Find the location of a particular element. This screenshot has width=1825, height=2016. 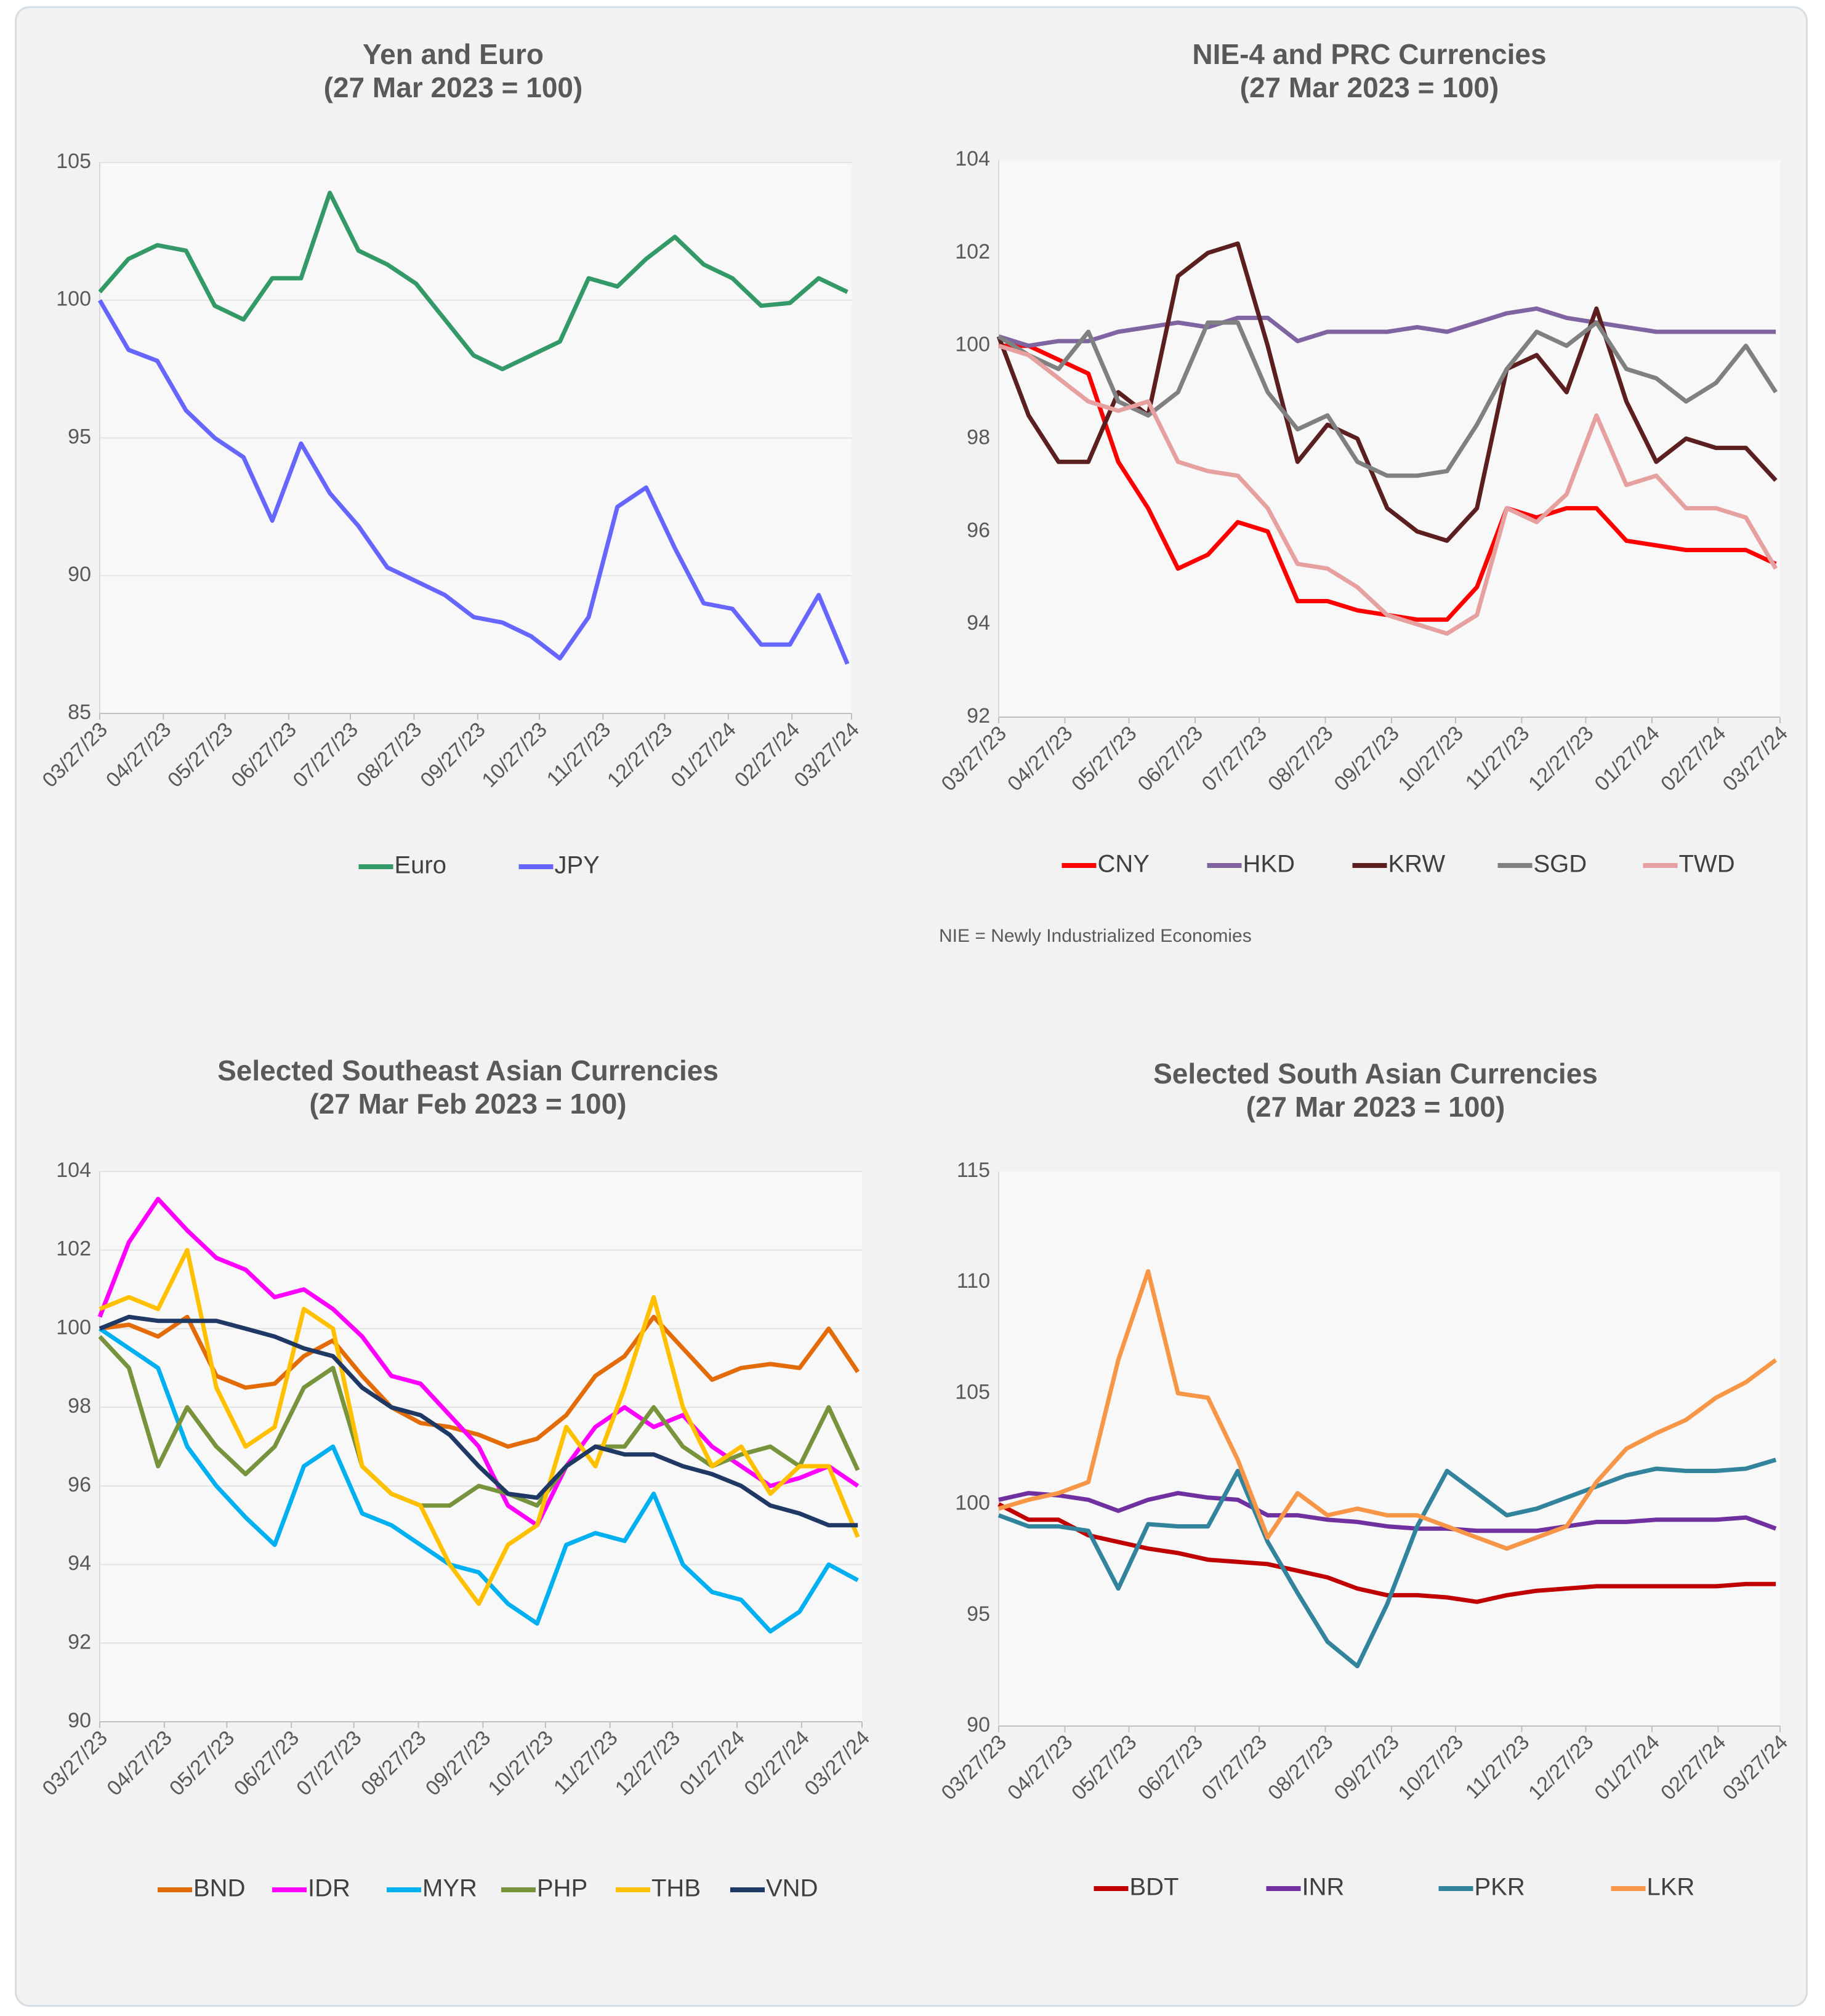

chart-subtitle: (27 Mar Feb 2023 = 100) is located at coordinates (467, 1104).